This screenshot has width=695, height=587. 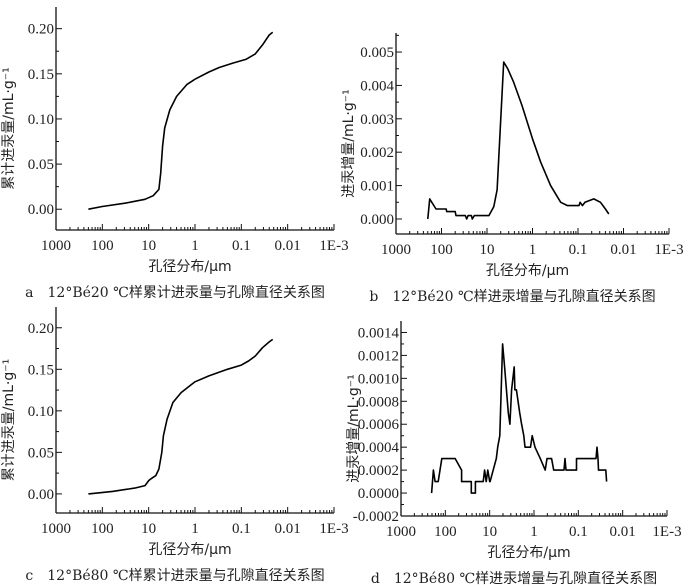 I want to click on y-tick-label: 0.003, so click(x=377, y=120).